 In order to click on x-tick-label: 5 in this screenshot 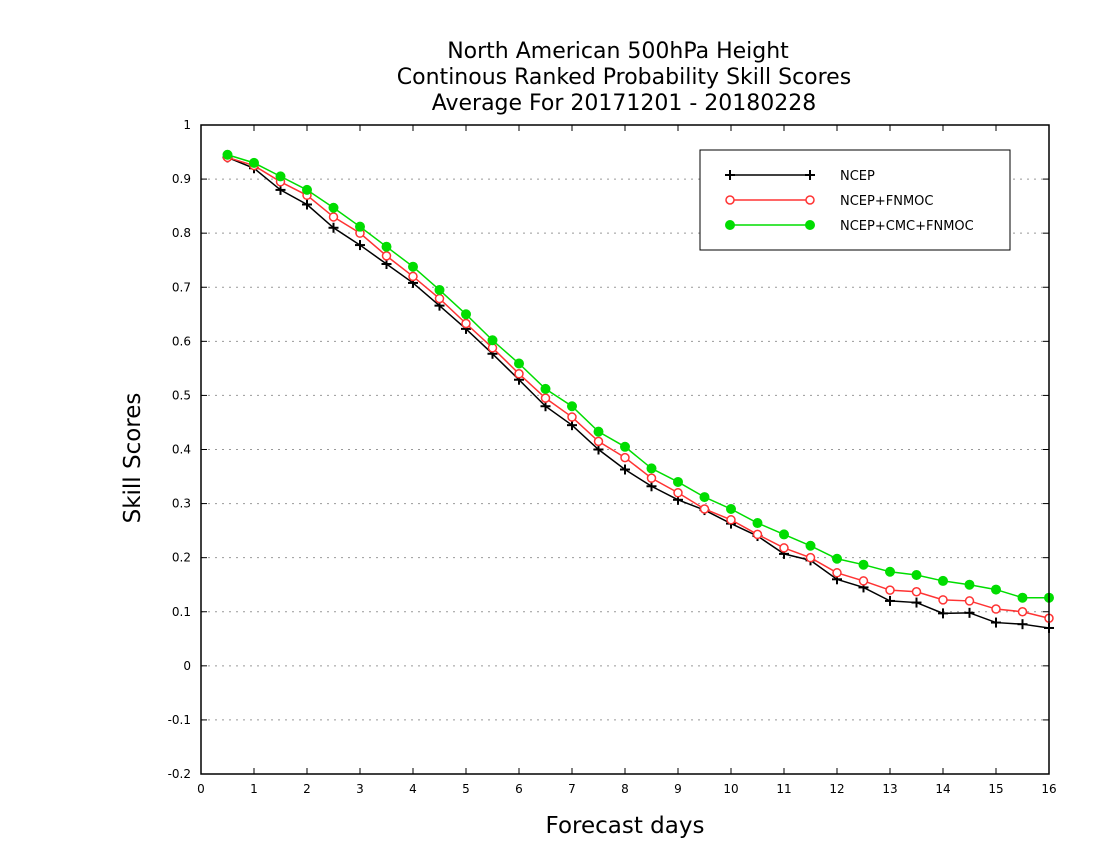, I will do `click(466, 789)`.